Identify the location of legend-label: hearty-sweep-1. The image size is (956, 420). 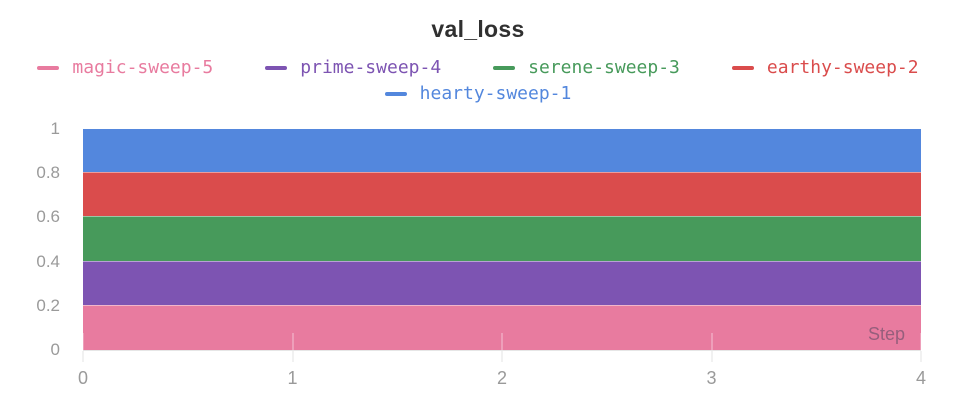
(495, 93).